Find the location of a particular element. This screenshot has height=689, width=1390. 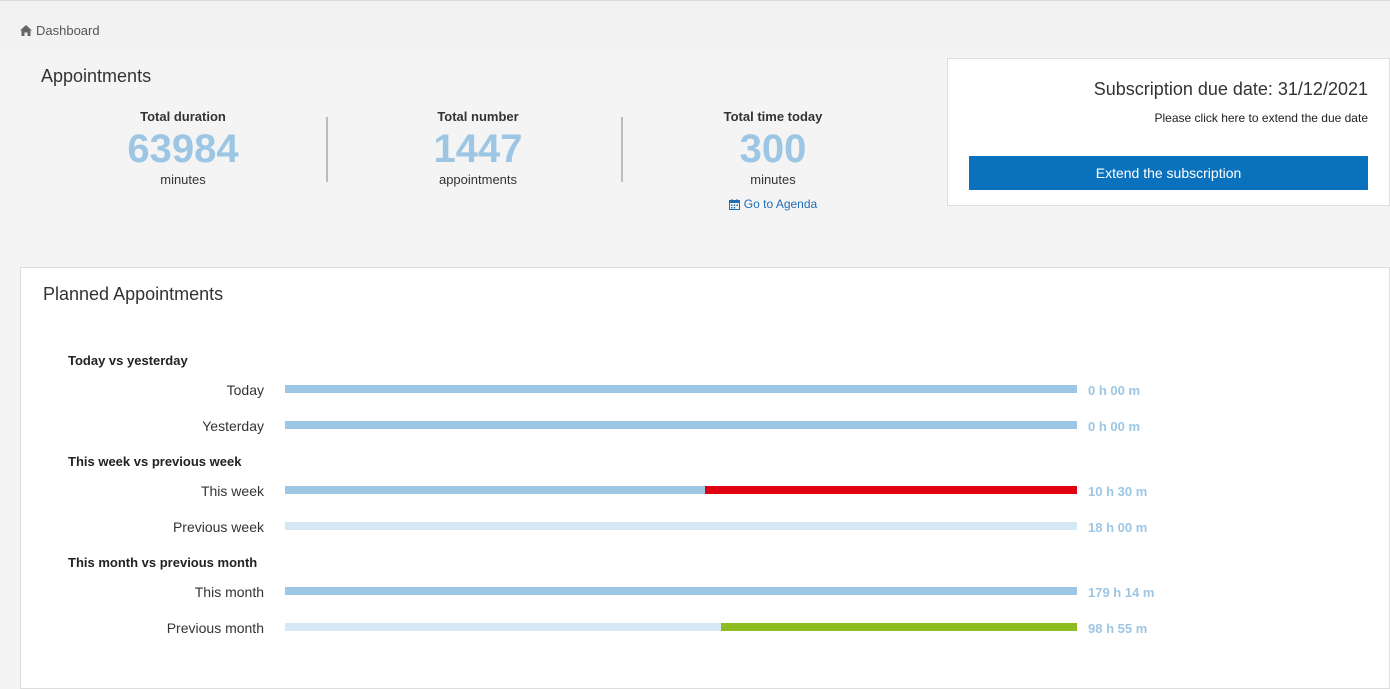

breadcrumb-label: Dashboard is located at coordinates (68, 30).